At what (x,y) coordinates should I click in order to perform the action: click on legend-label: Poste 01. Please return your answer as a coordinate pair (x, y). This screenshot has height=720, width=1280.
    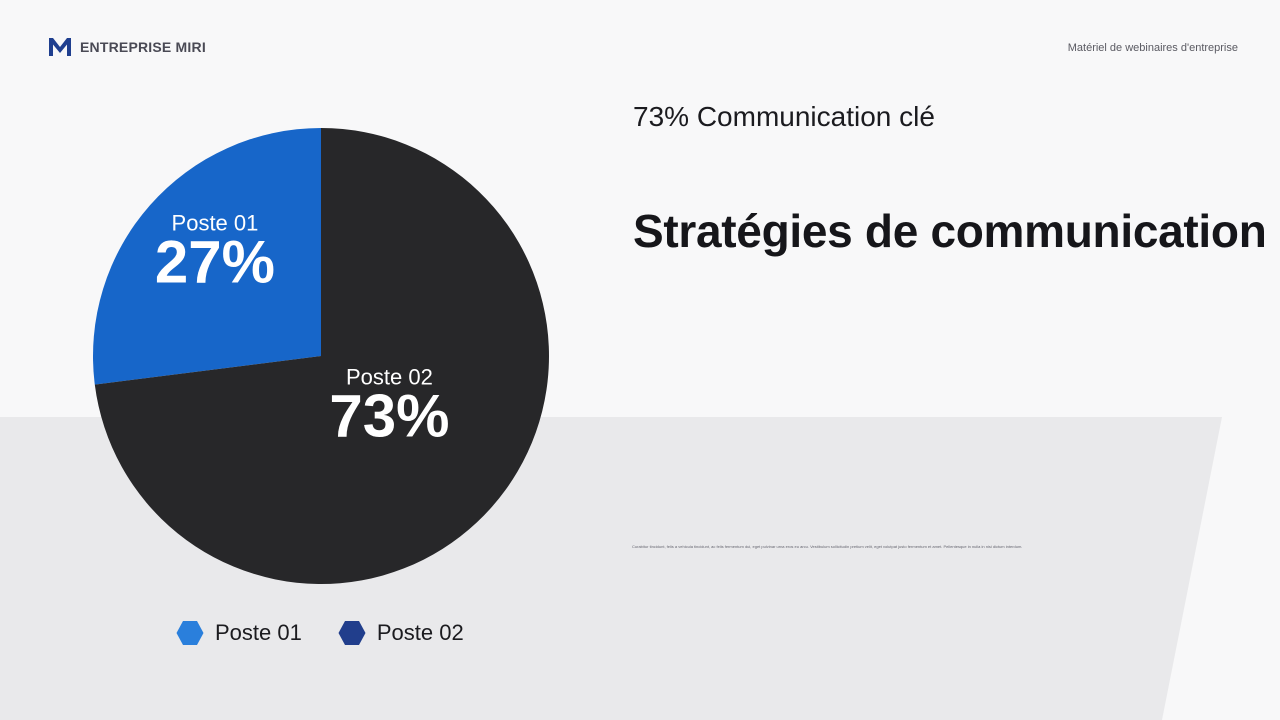
    Looking at the image, I should click on (258, 632).